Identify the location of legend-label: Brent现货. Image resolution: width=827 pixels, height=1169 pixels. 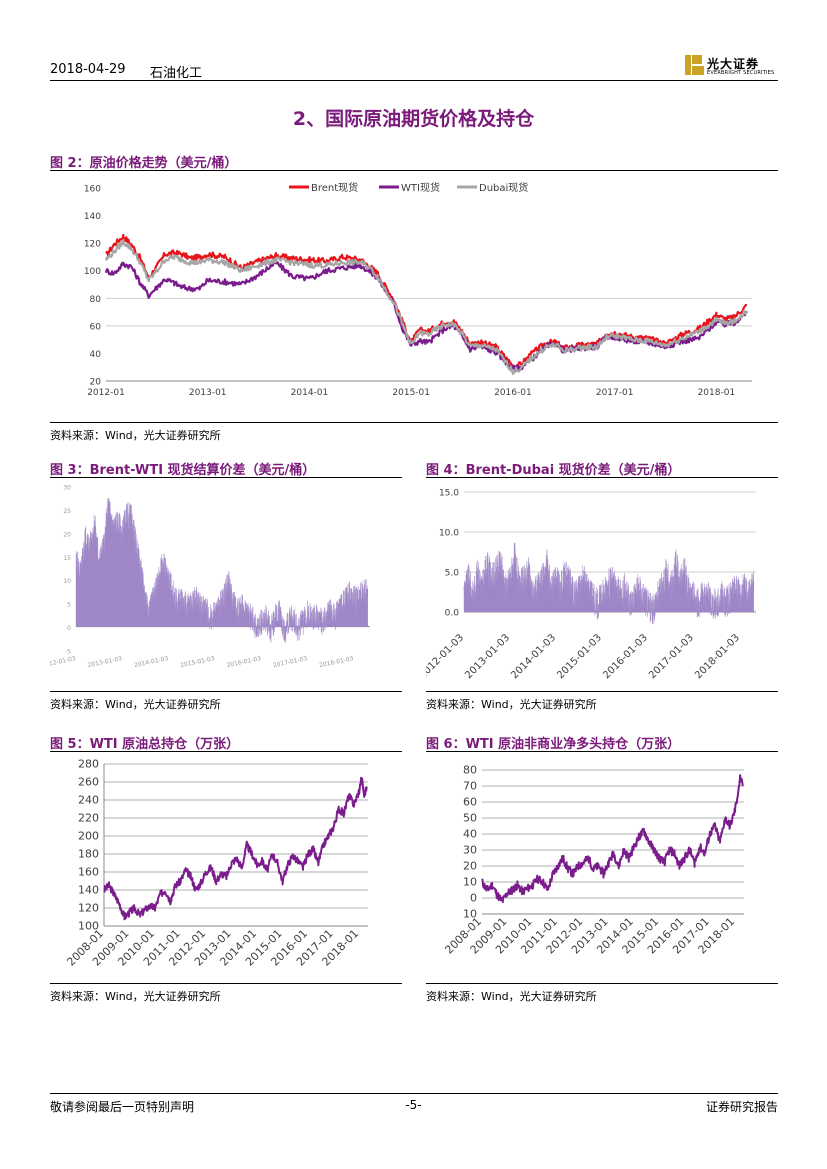
(334, 187).